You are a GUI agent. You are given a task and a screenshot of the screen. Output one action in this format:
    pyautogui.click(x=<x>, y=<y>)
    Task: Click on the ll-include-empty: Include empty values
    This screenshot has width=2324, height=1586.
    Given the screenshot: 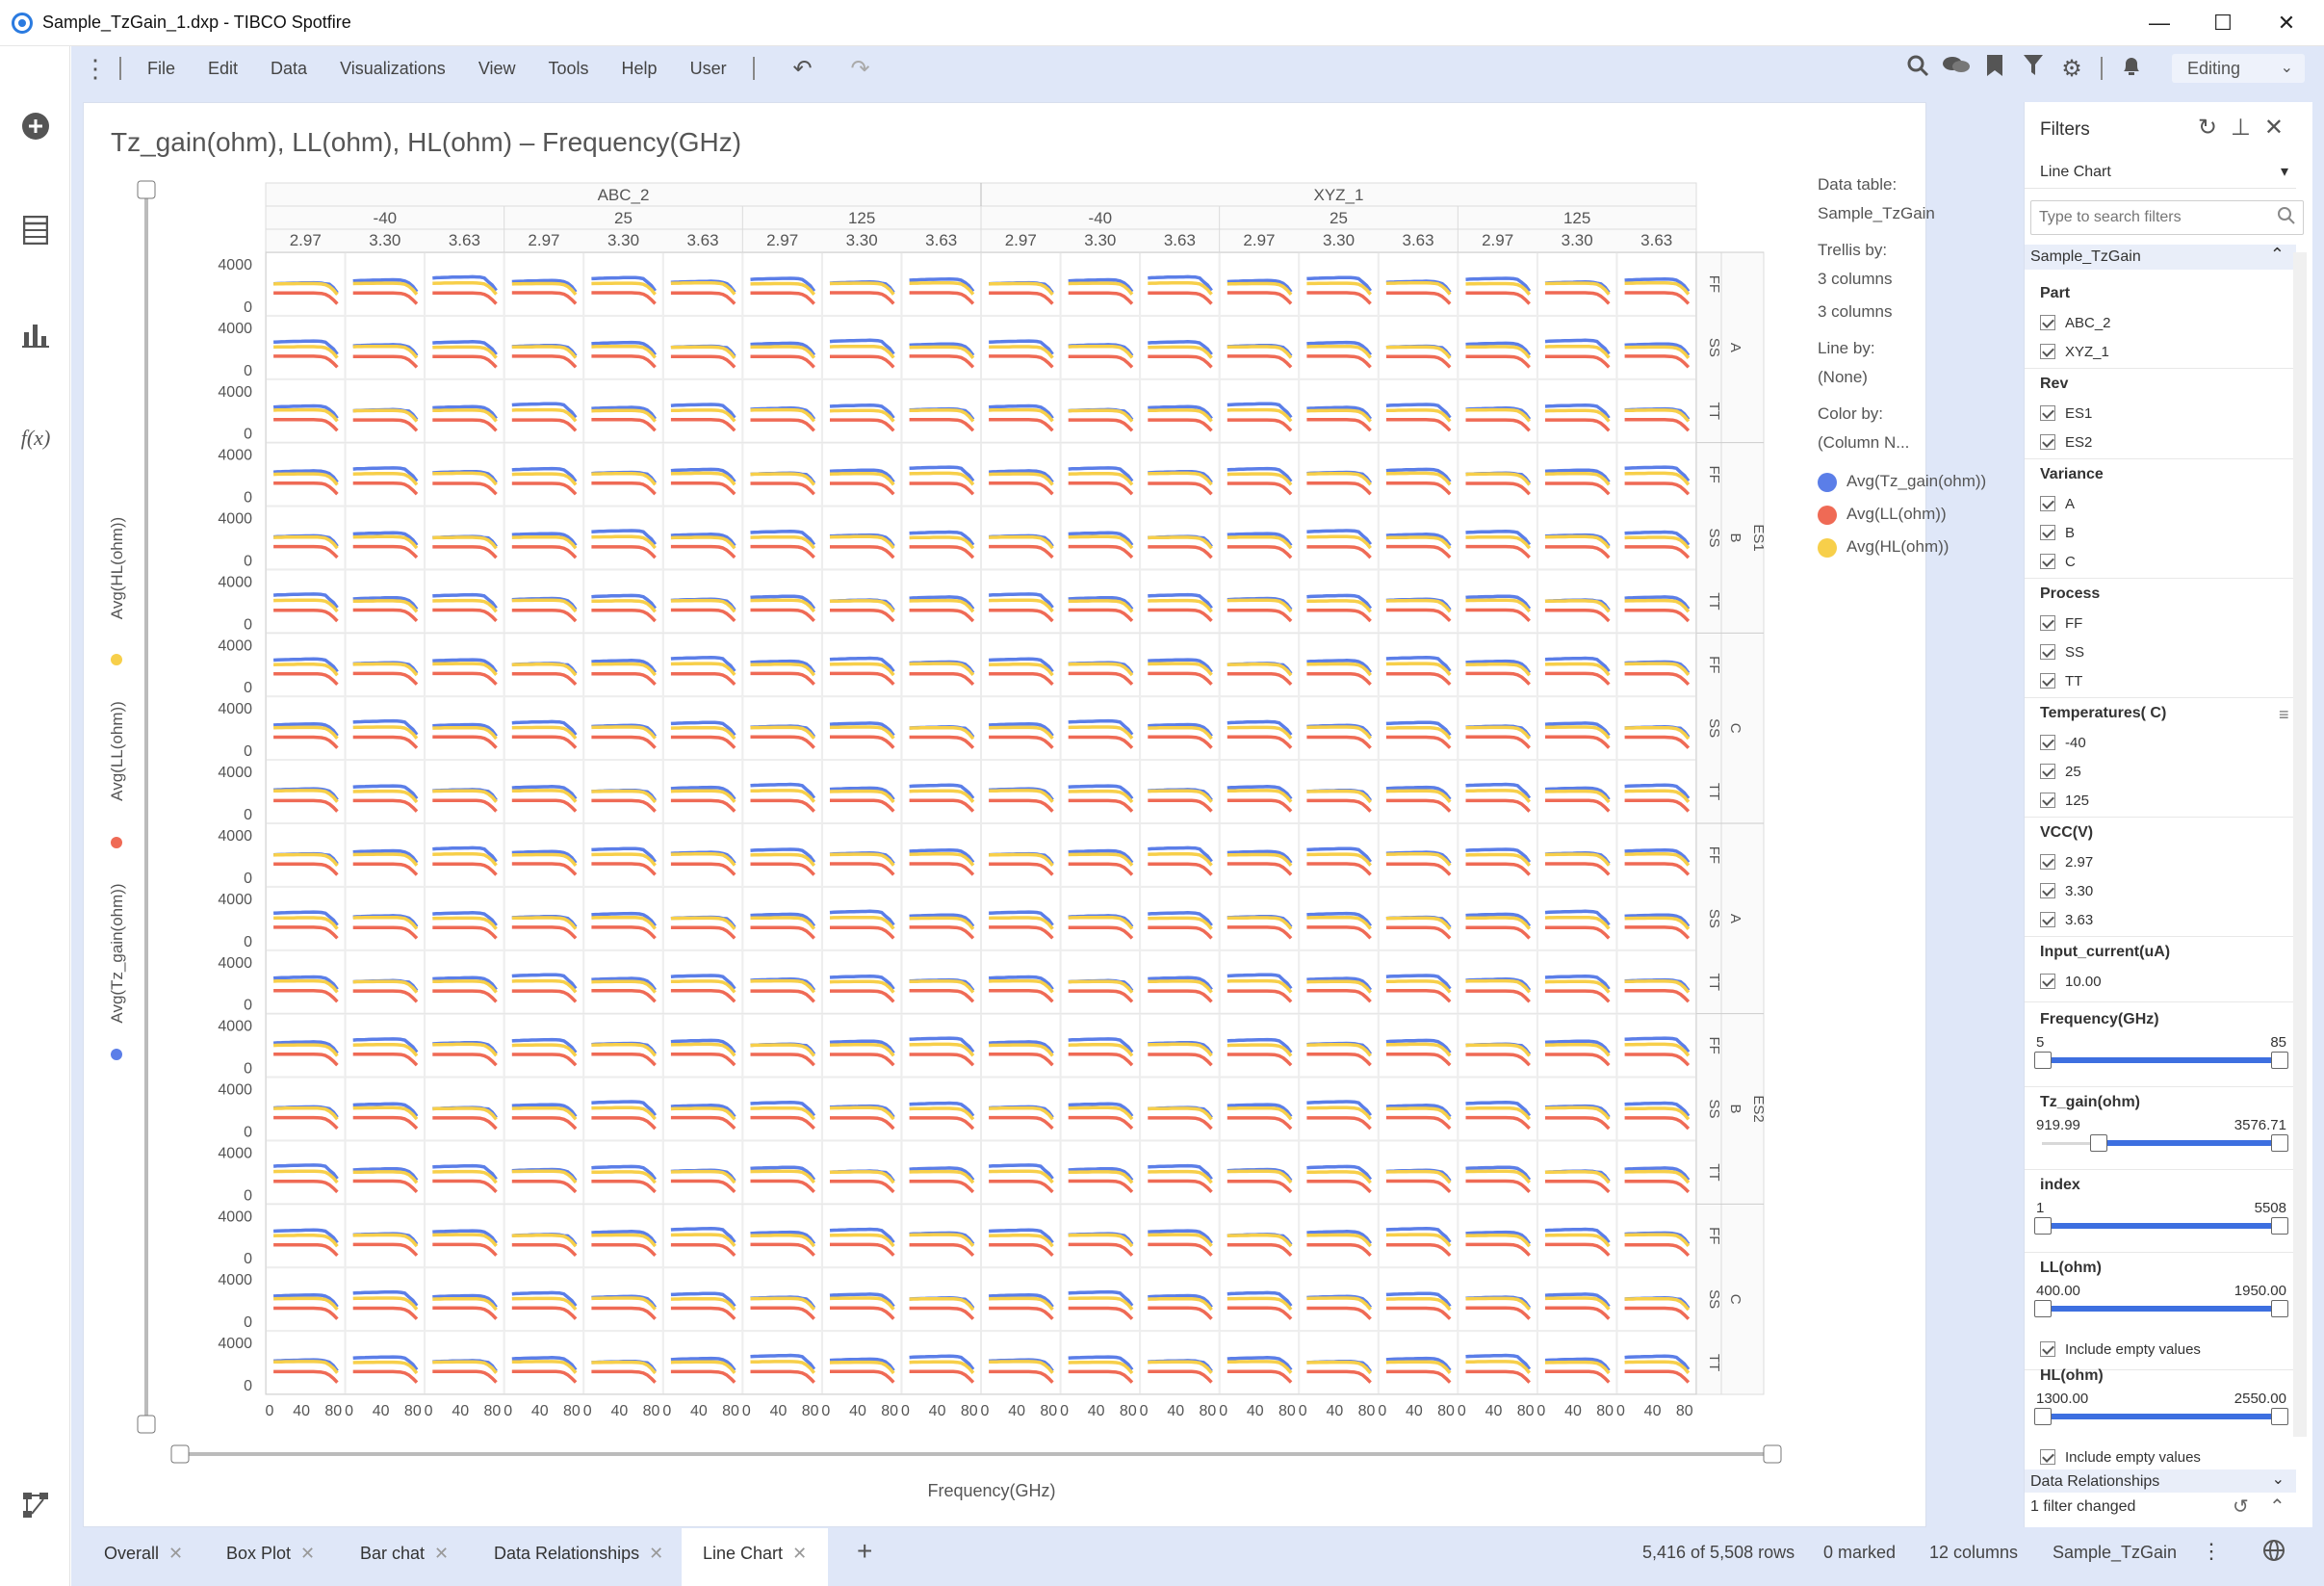 What is the action you would take?
    pyautogui.click(x=2120, y=1349)
    